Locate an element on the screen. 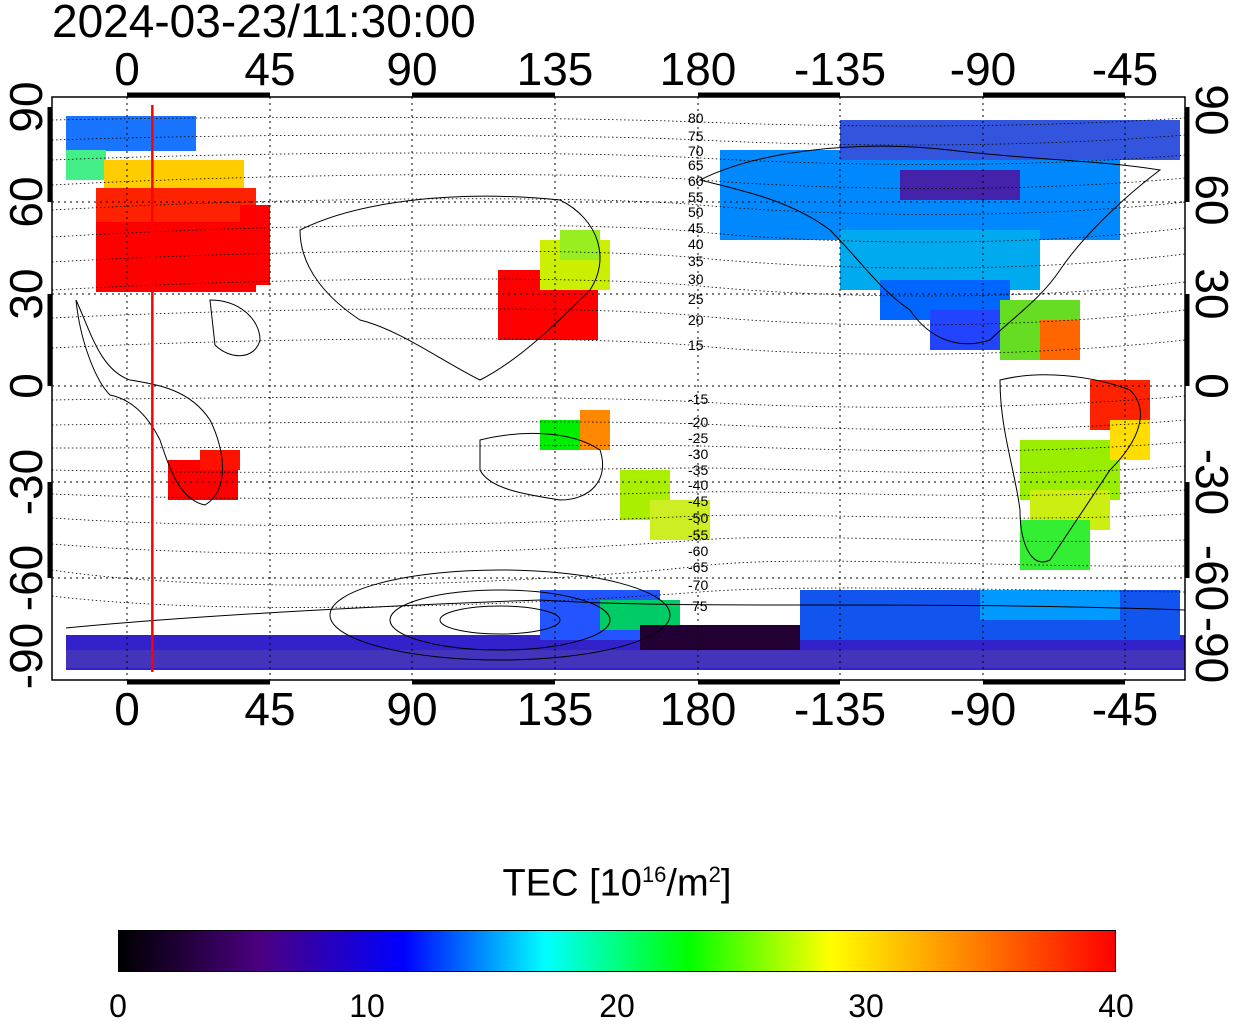 The image size is (1235, 1025). top-lon-tick-90: 90 is located at coordinates (412, 69).